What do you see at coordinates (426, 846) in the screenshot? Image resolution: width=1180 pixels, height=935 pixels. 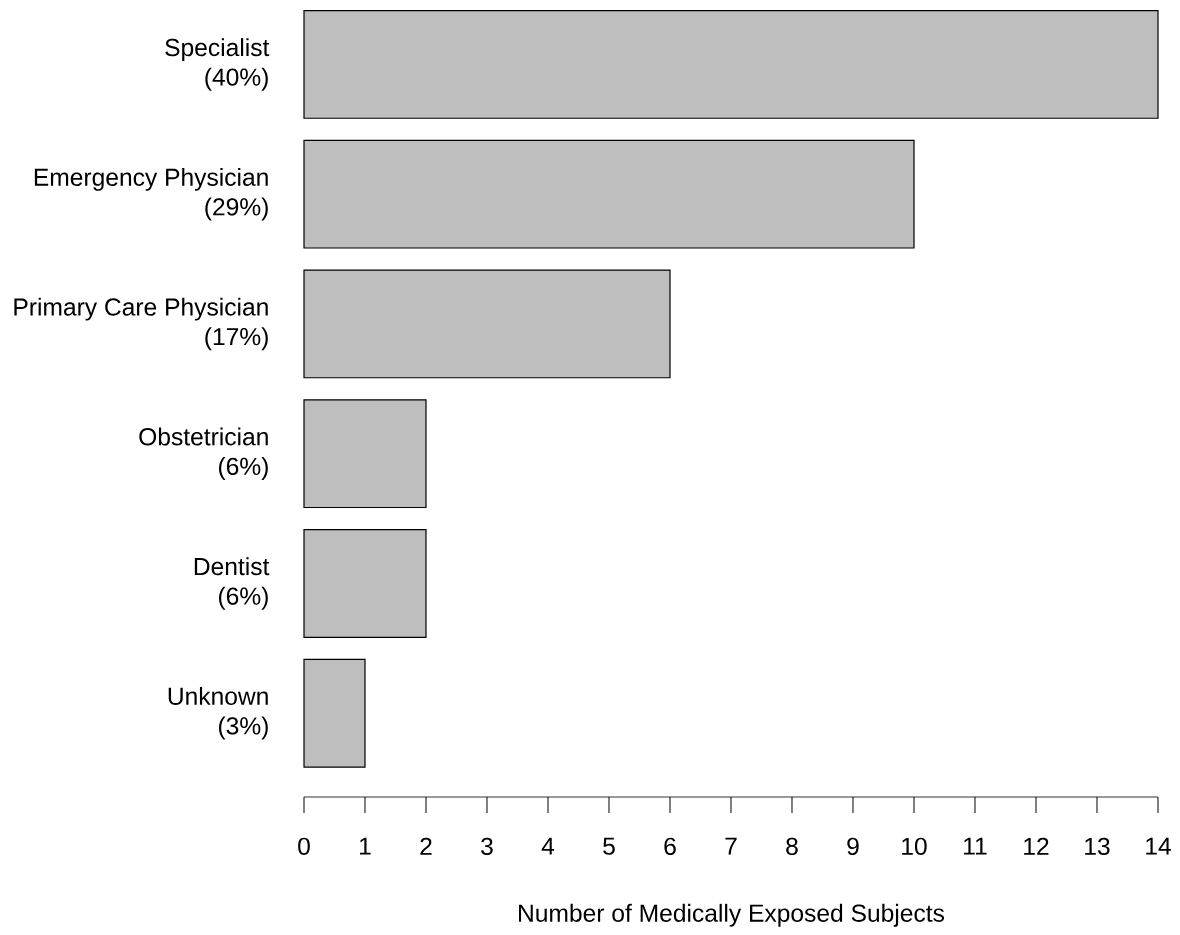 I see `x-tick-label: 2` at bounding box center [426, 846].